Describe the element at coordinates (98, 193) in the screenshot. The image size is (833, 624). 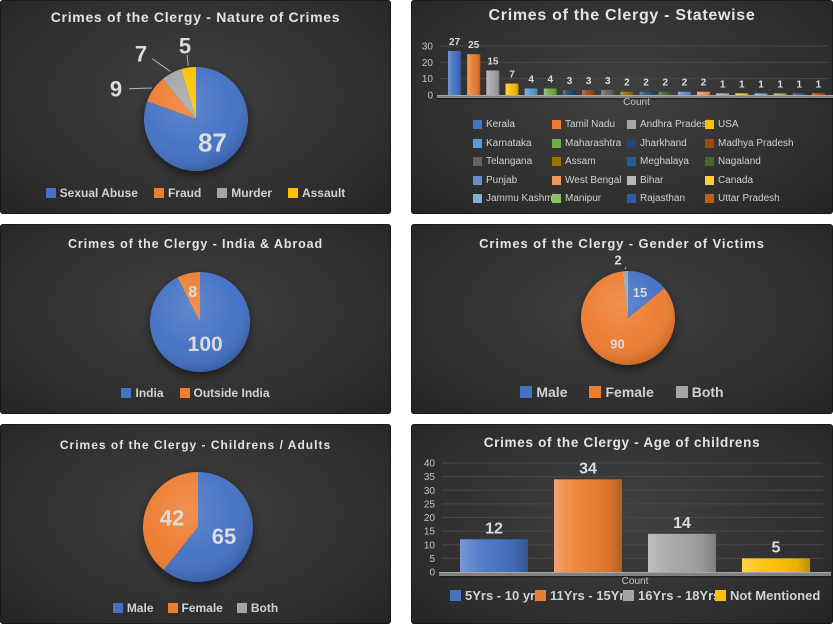
I see `legend-label: Sexual Abuse` at that location.